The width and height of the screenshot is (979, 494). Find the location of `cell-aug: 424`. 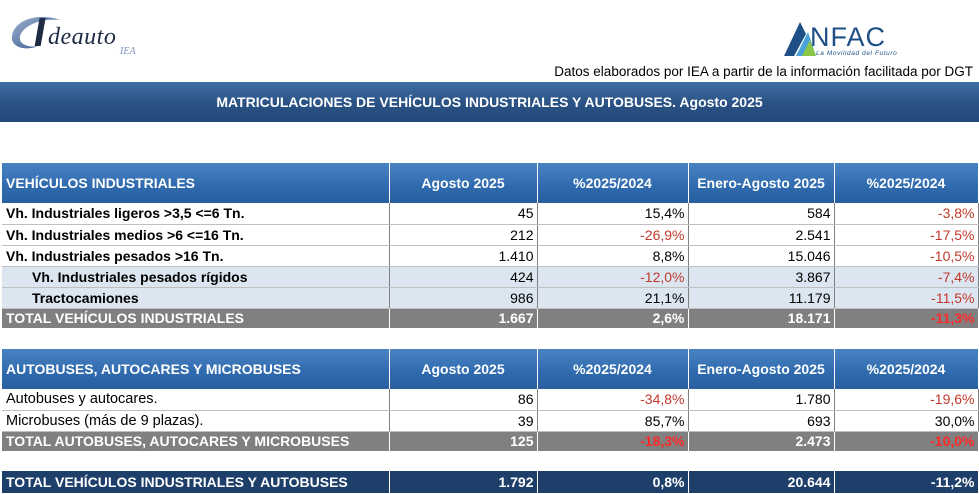

cell-aug: 424 is located at coordinates (463, 277).